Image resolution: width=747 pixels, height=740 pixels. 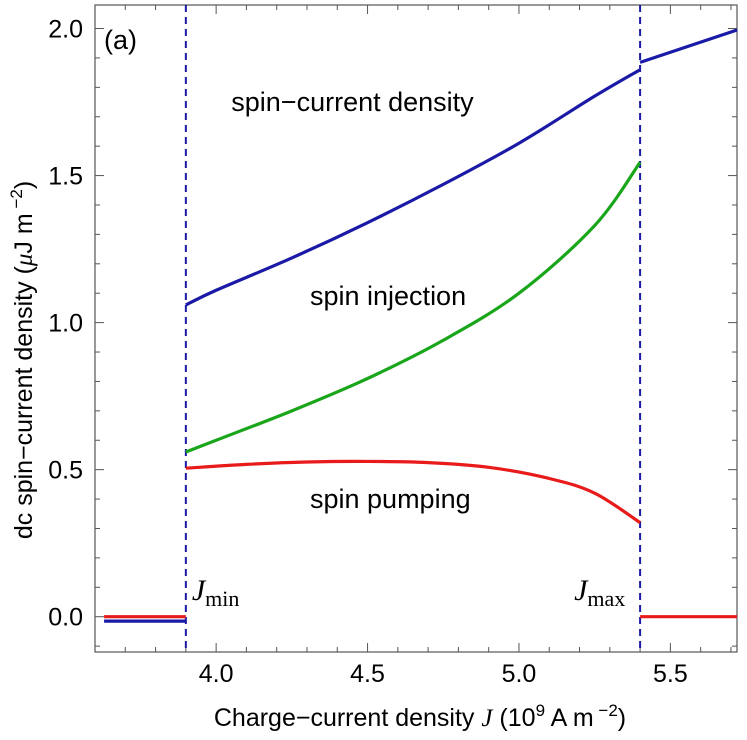 I want to click on x-axis-label-exp2: −2, so click(x=606, y=710).